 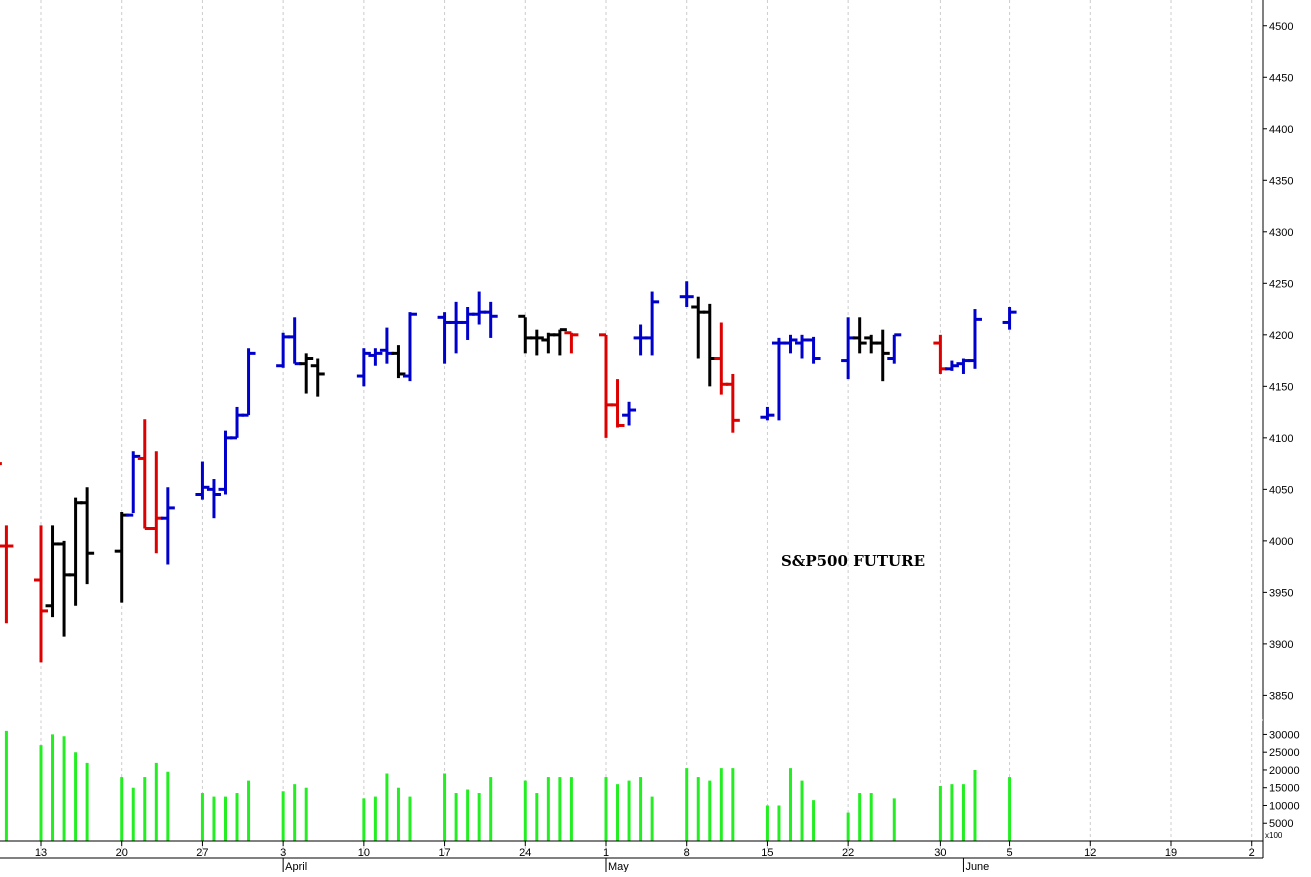 I want to click on price-tick-label: 4450, so click(x=1281, y=78).